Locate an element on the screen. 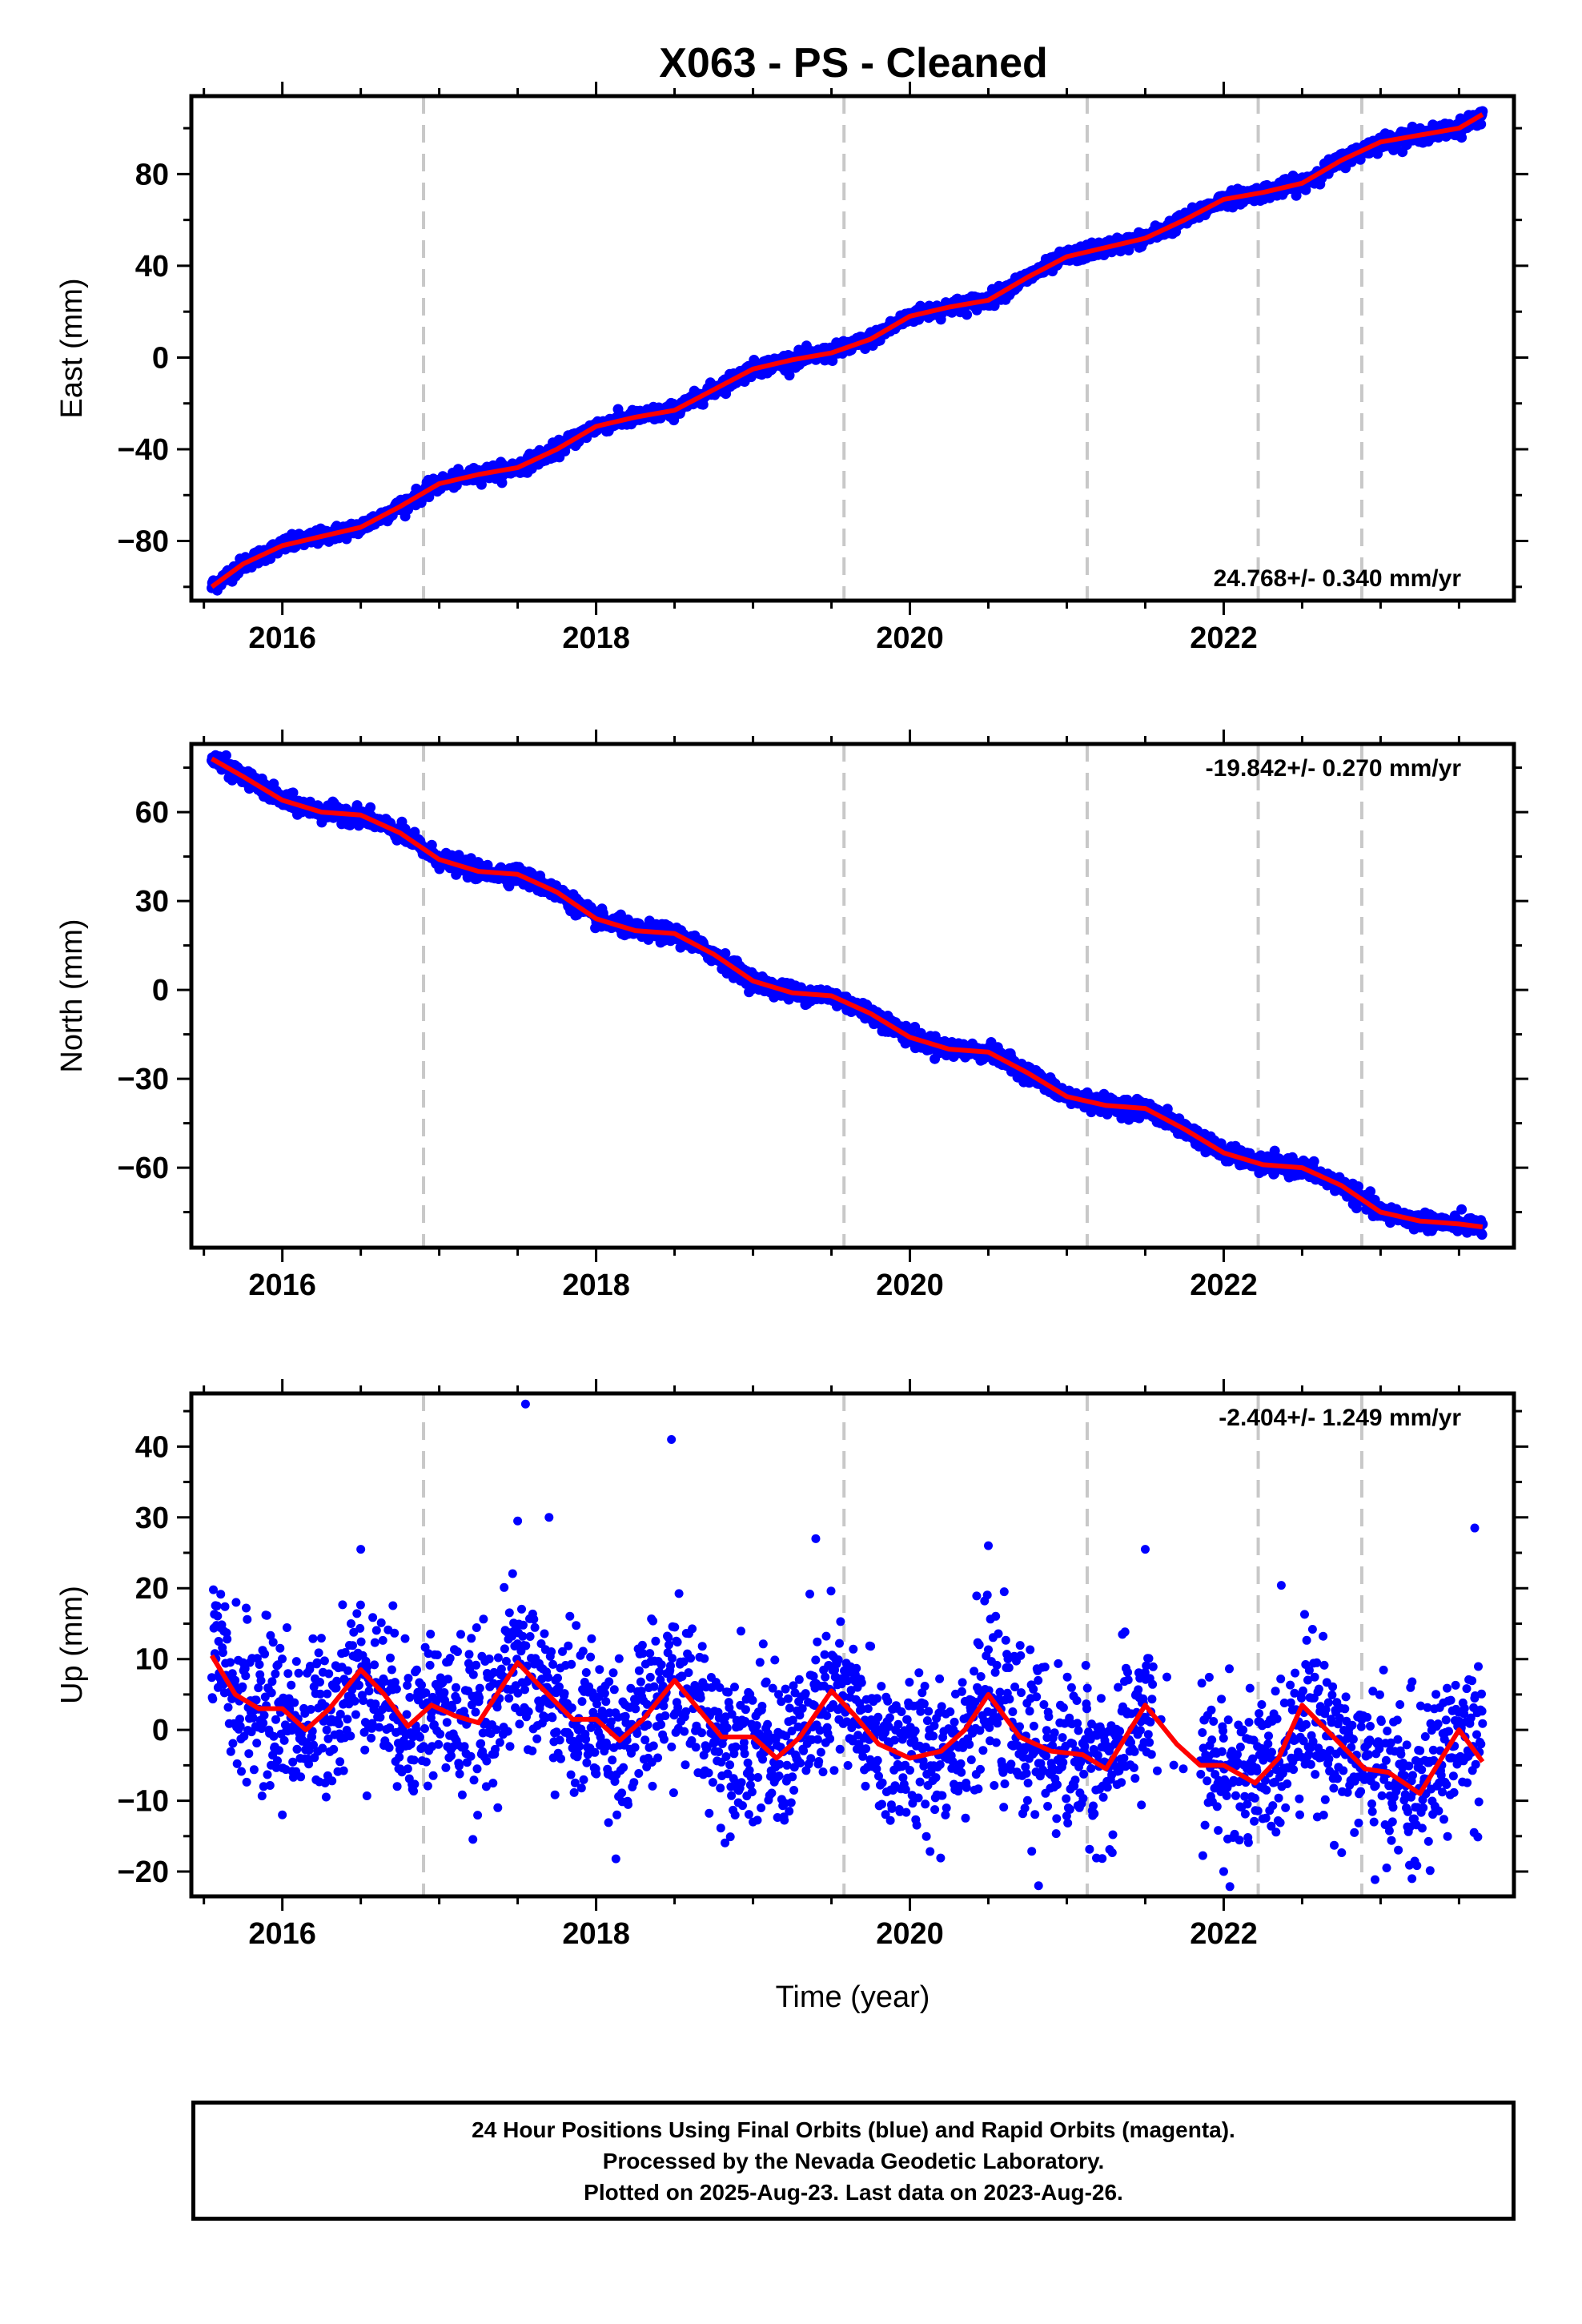  velocity-label: 24.768+/- 0.340 mm/yr is located at coordinates (1338, 578).